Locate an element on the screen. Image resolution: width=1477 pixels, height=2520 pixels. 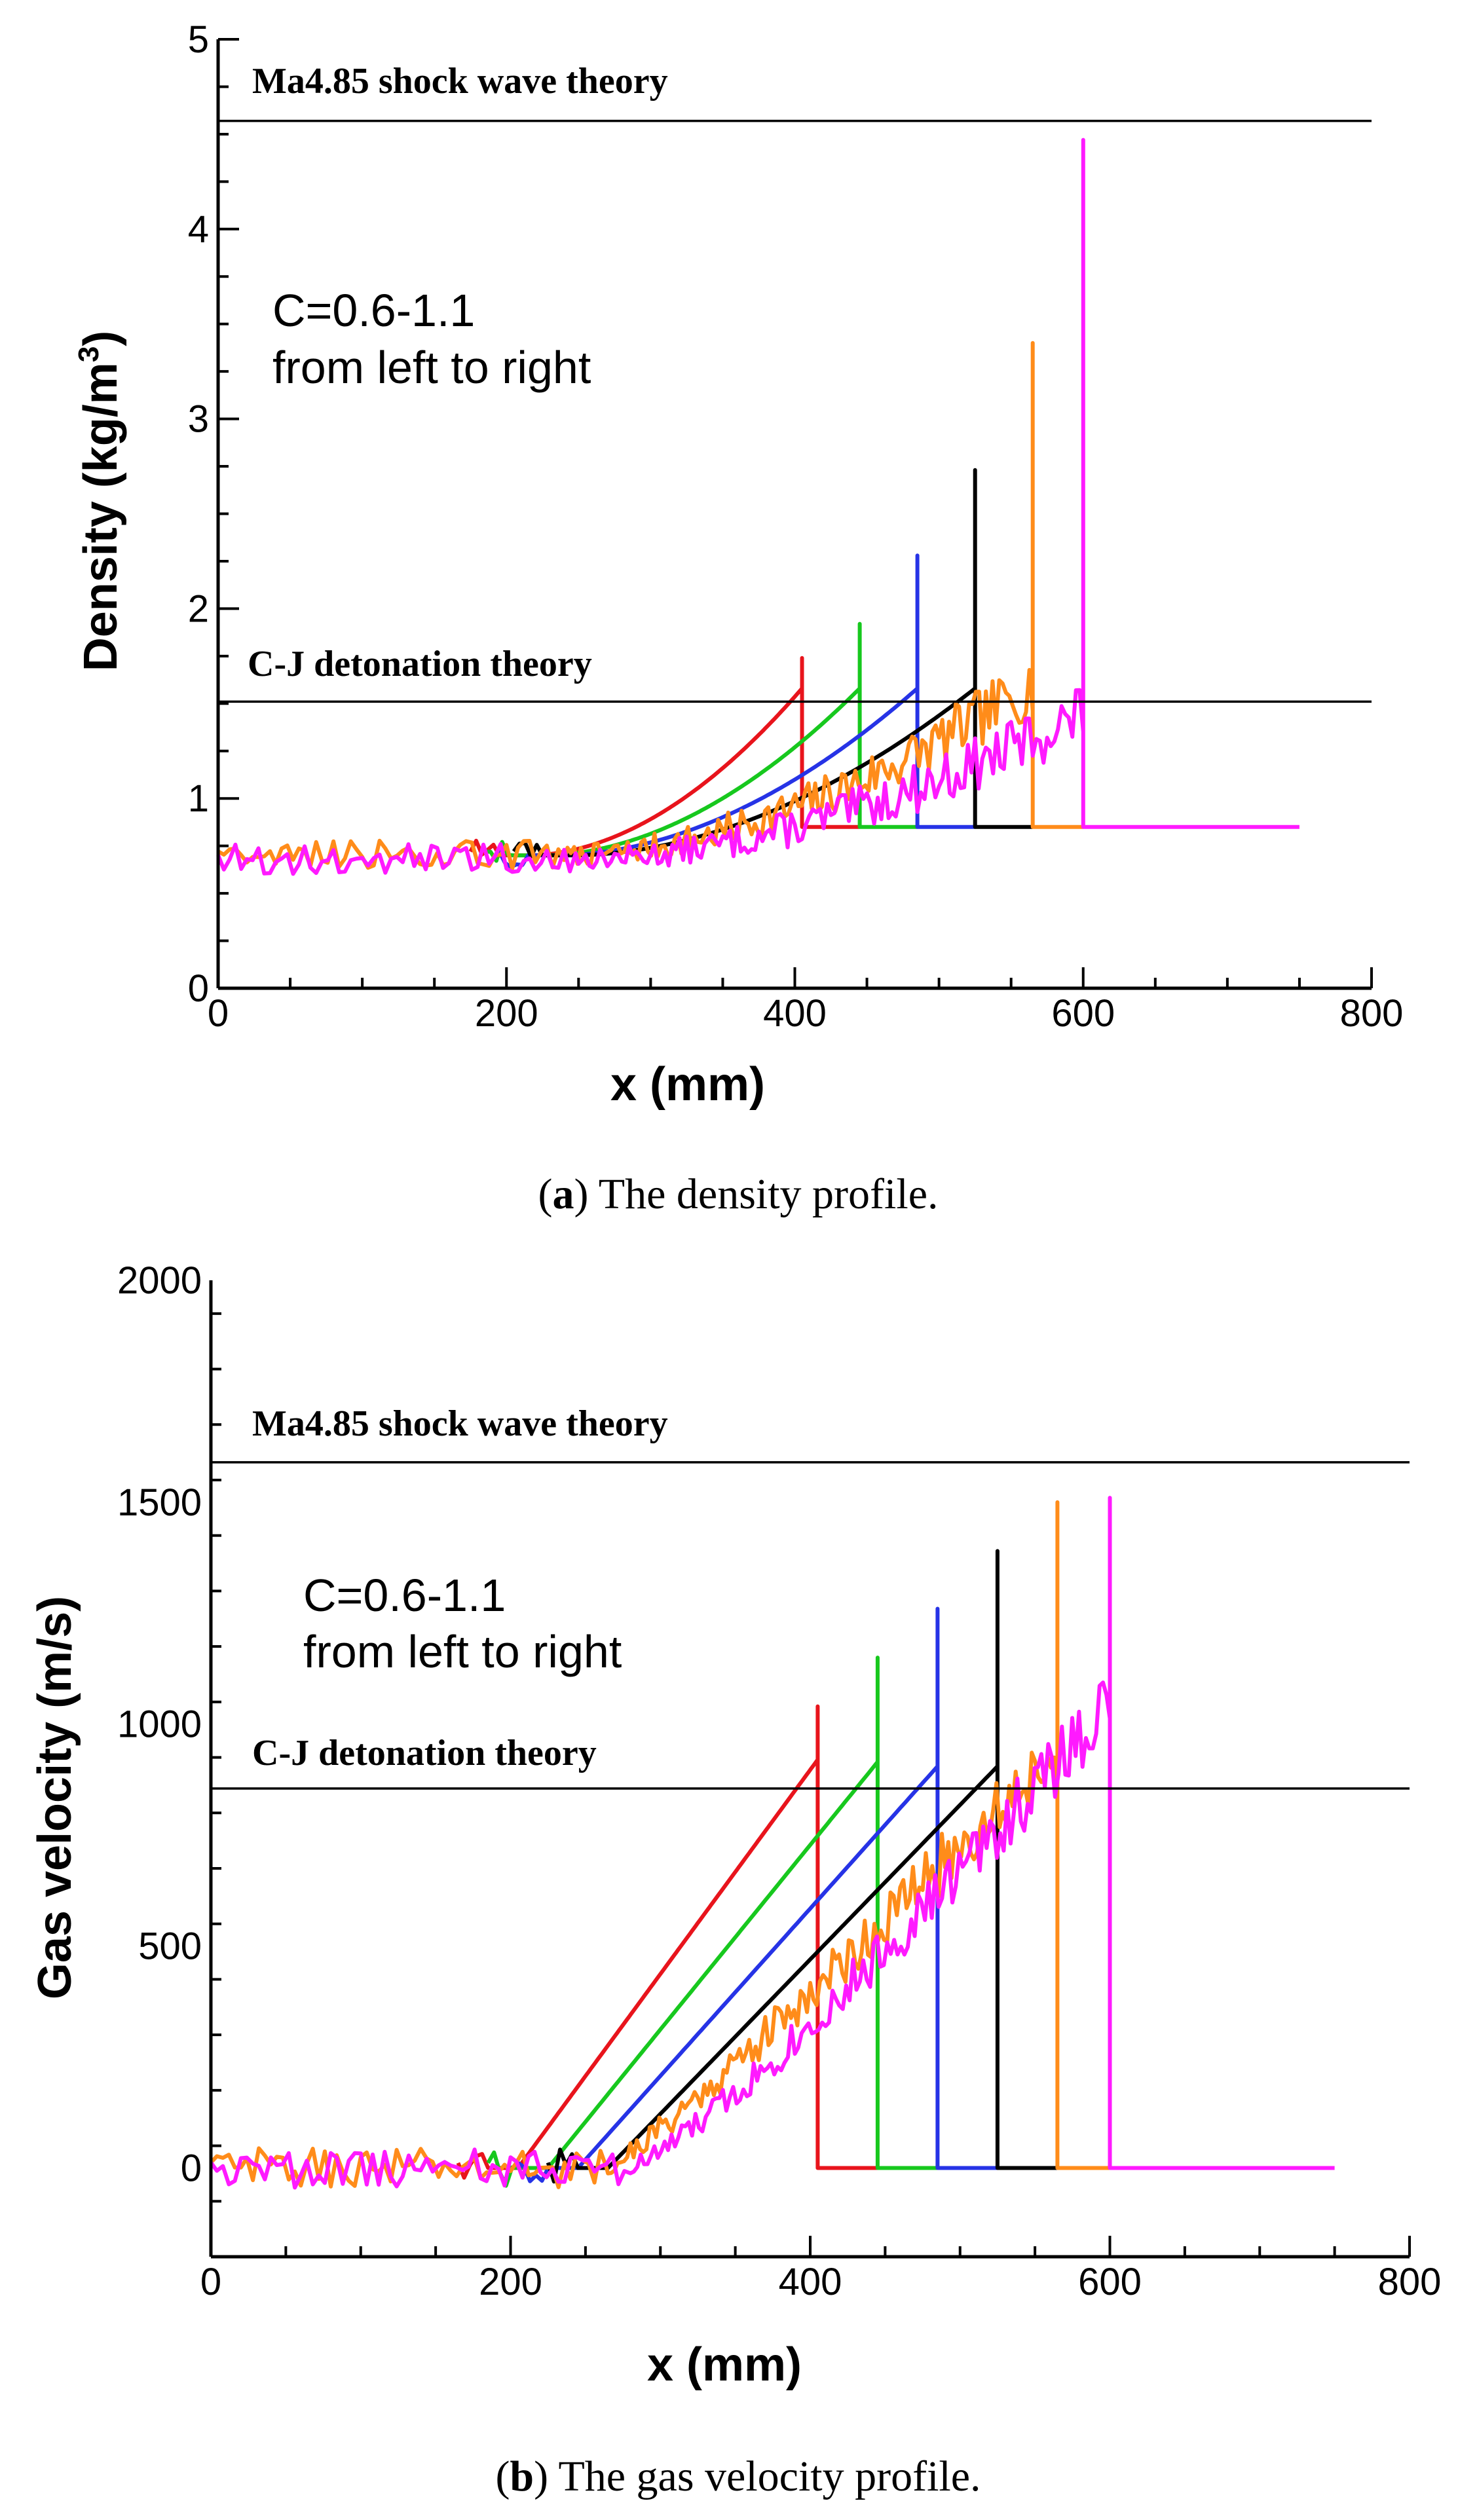
velocity-cj-theory-label: C-J detonation theory is located at coordinates (425, 1753).